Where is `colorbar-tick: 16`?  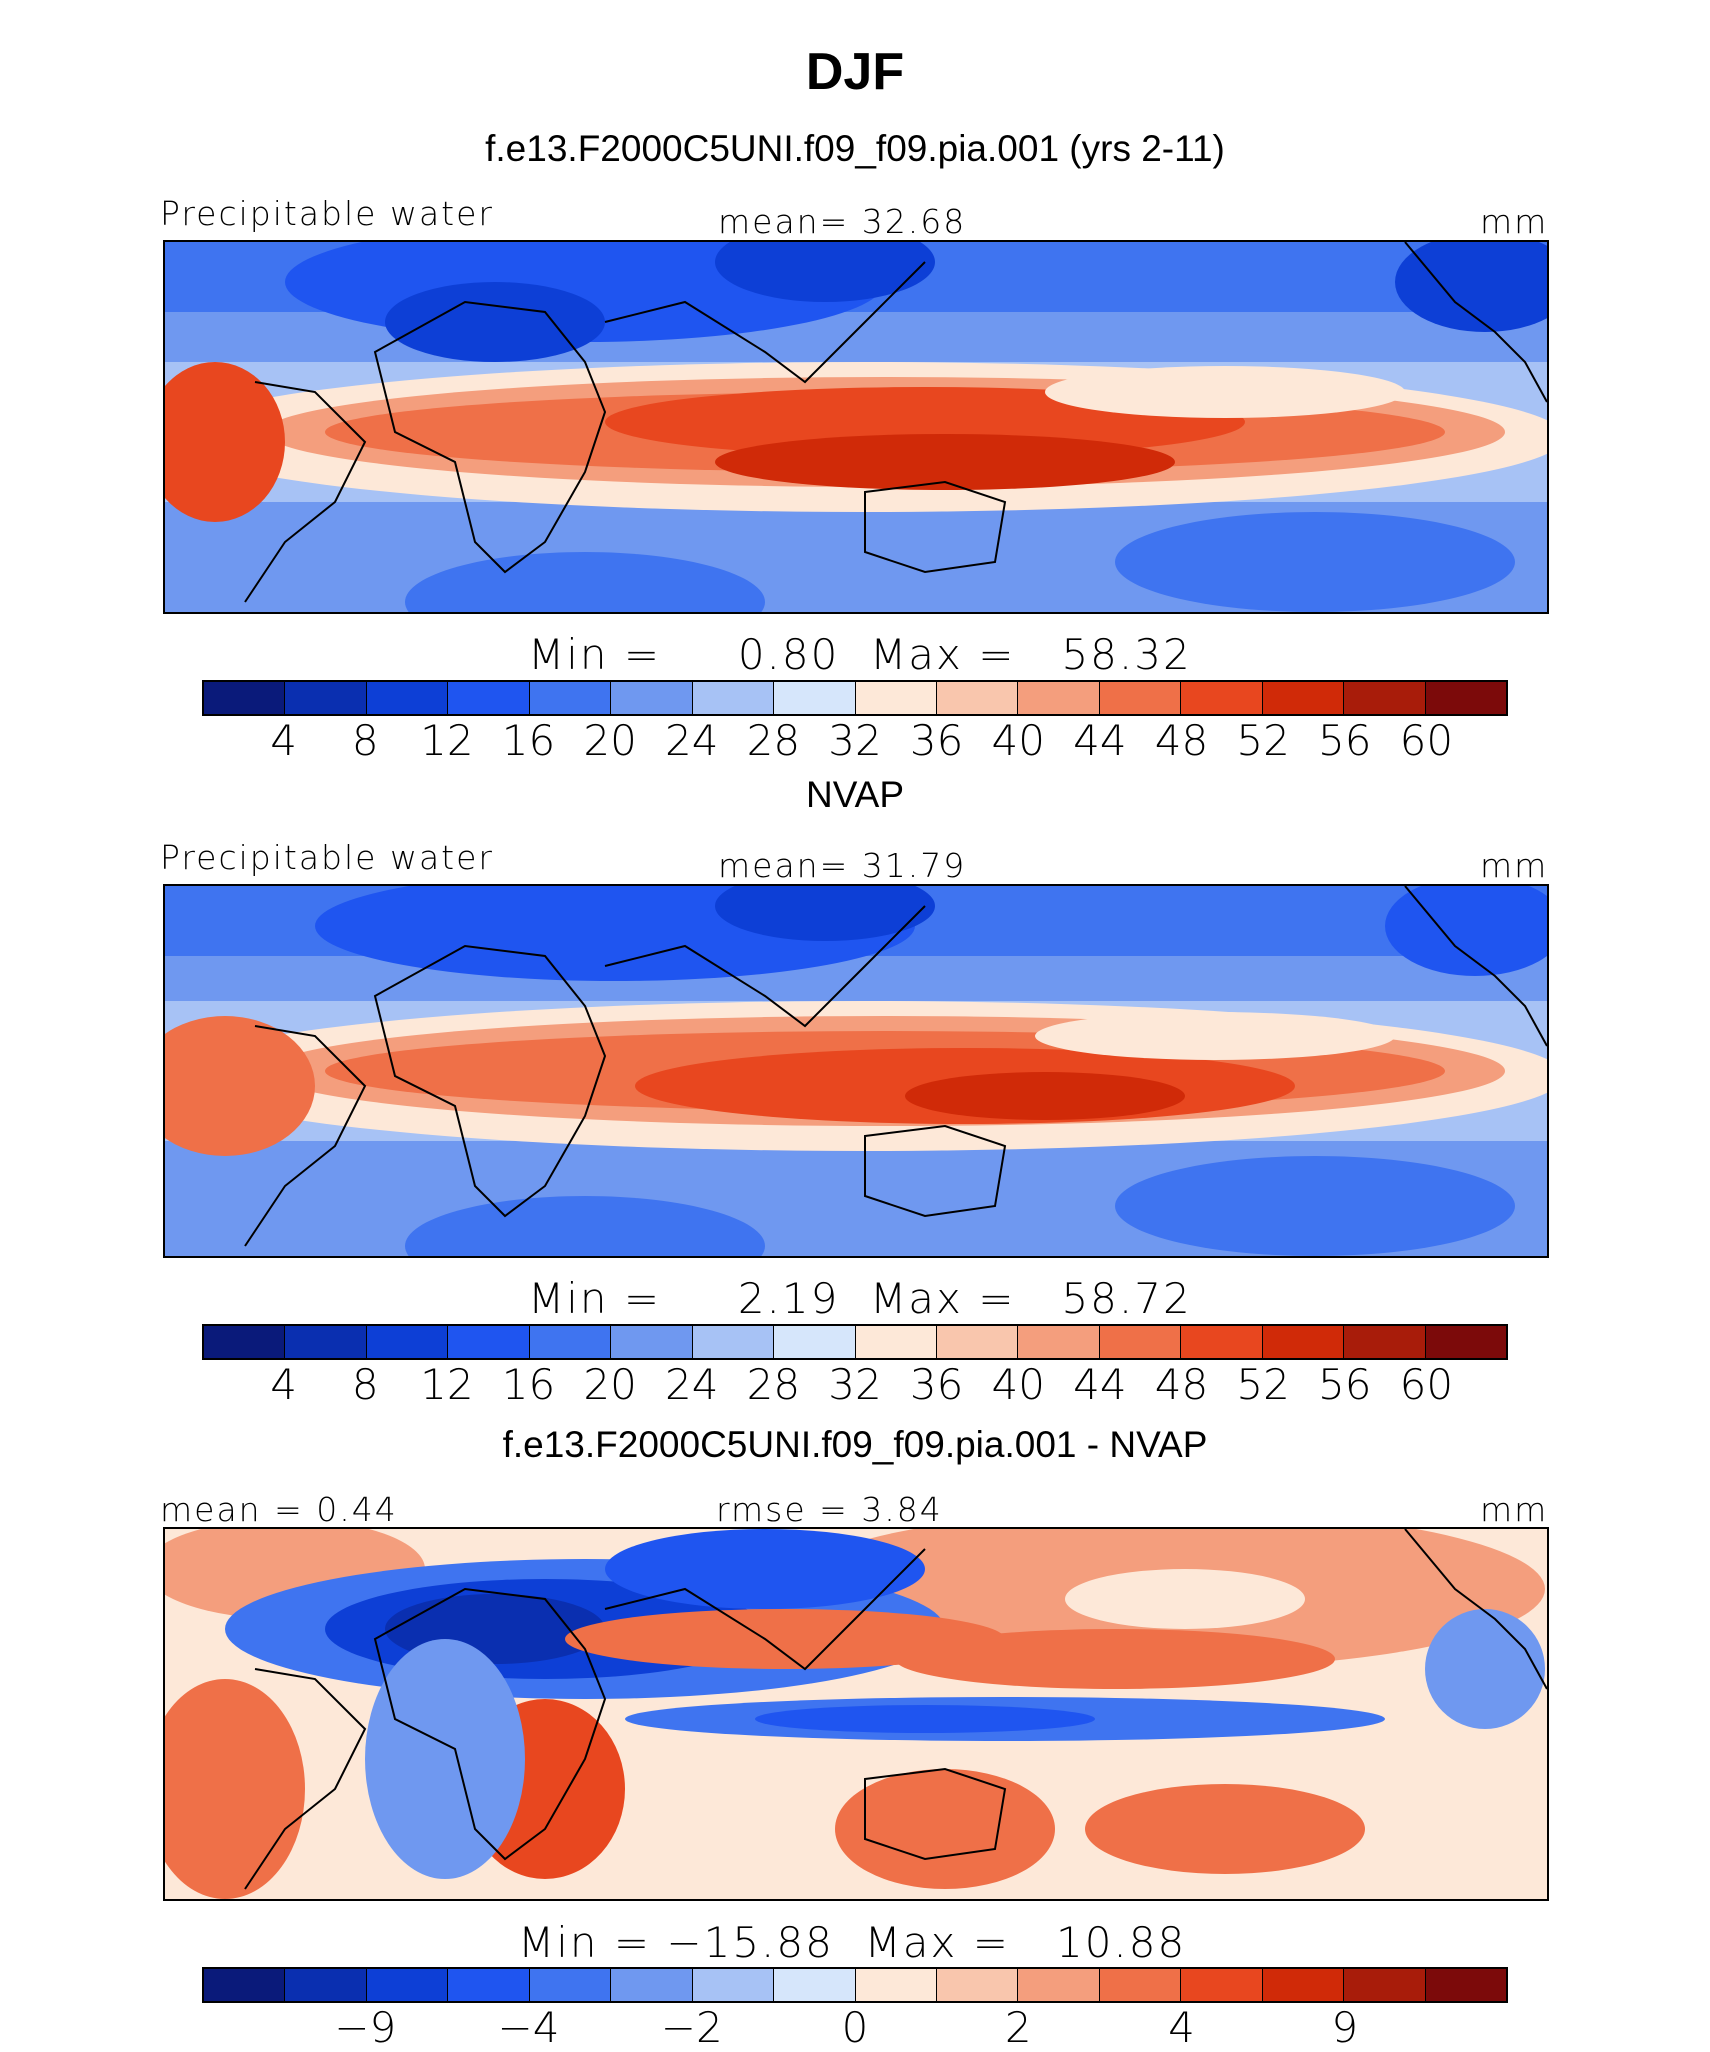
colorbar-tick: 16 is located at coordinates (528, 1384).